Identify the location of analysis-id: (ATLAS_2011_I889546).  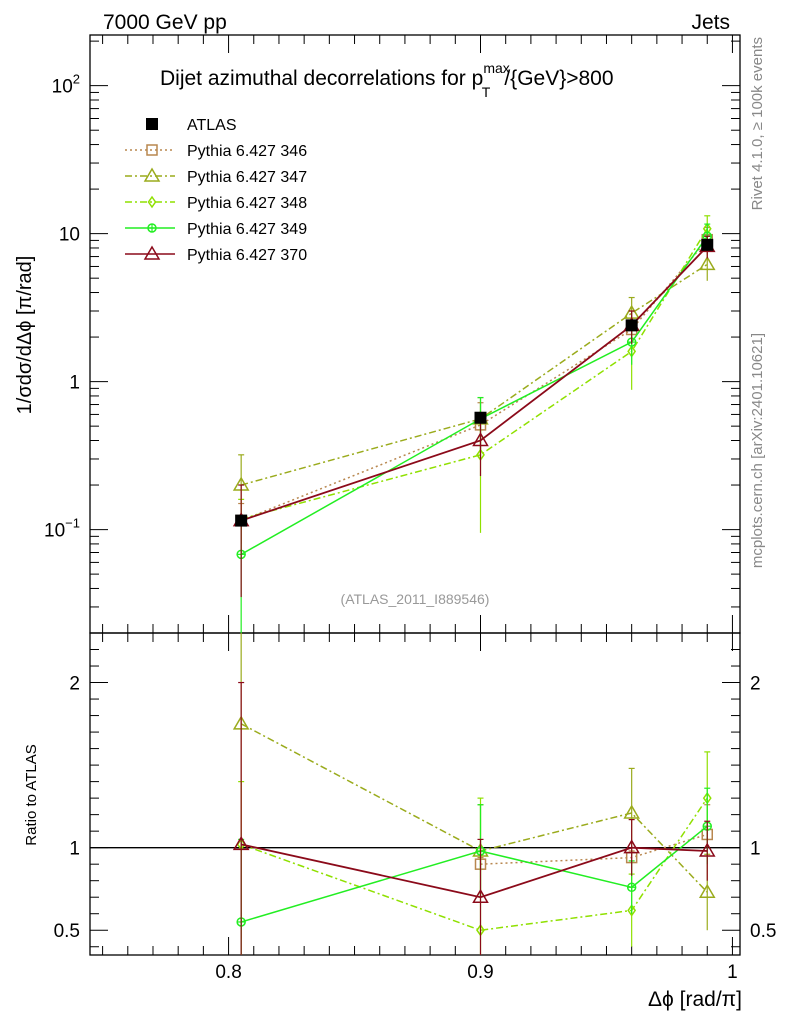
(415, 599).